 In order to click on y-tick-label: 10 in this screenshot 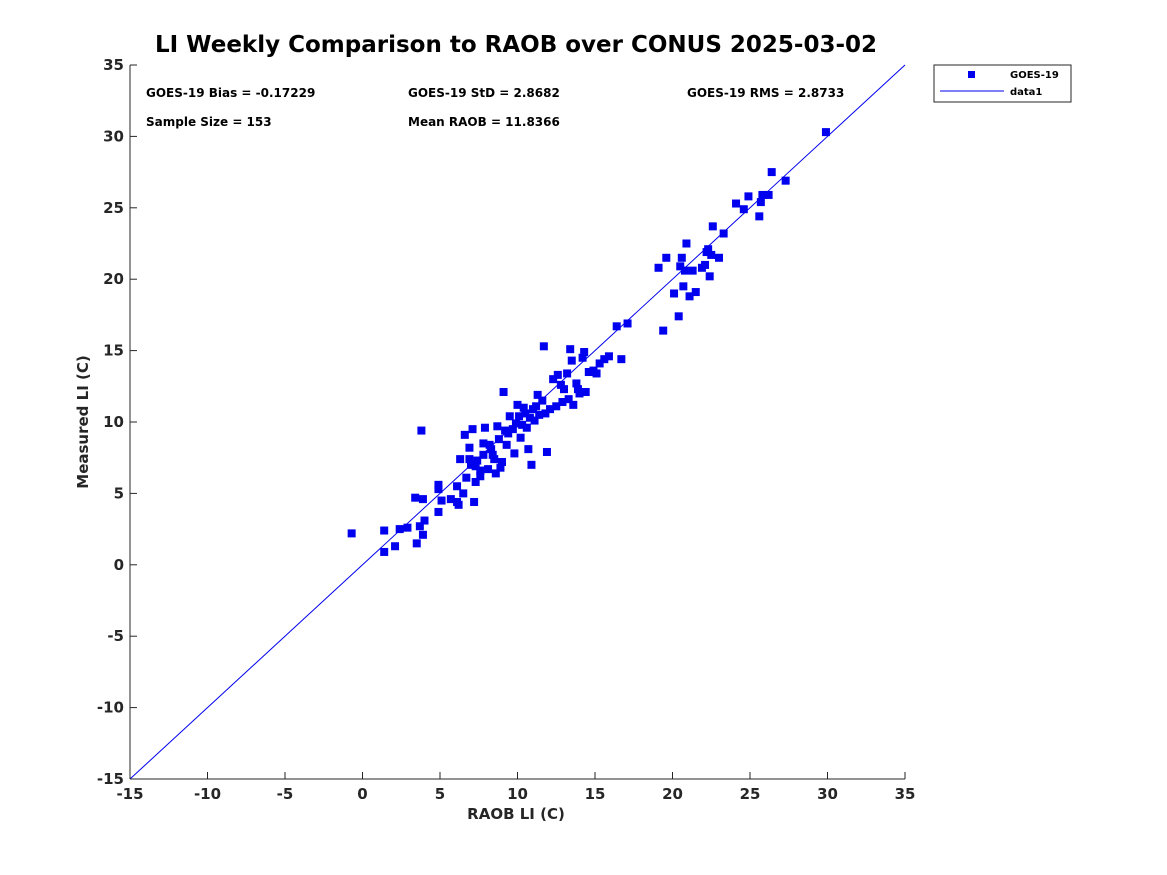, I will do `click(113, 422)`.